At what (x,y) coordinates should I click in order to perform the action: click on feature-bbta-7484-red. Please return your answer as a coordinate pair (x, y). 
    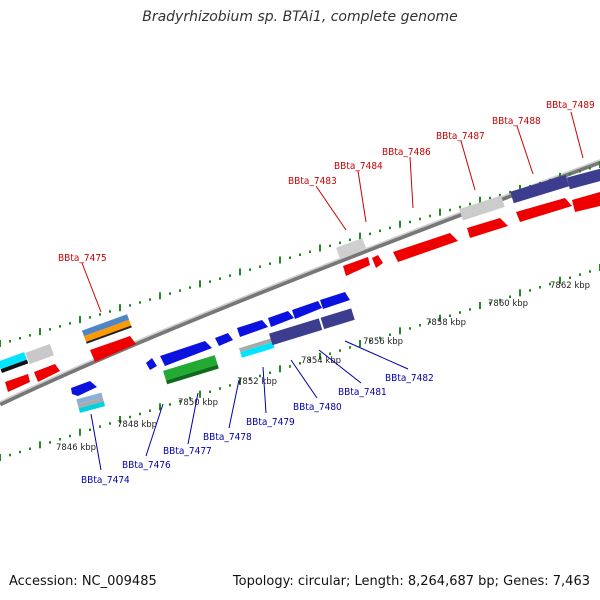
    Looking at the image, I should click on (377, 261).